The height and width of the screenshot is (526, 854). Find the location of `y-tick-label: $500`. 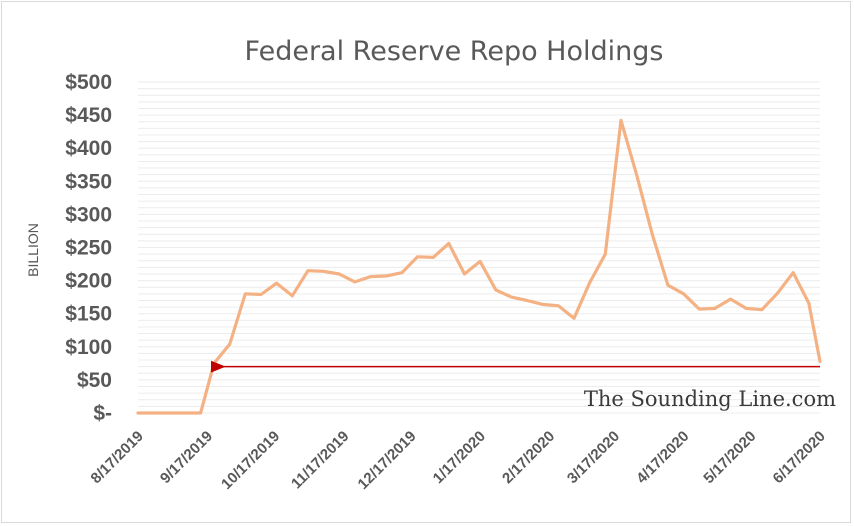

y-tick-label: $500 is located at coordinates (88, 82).